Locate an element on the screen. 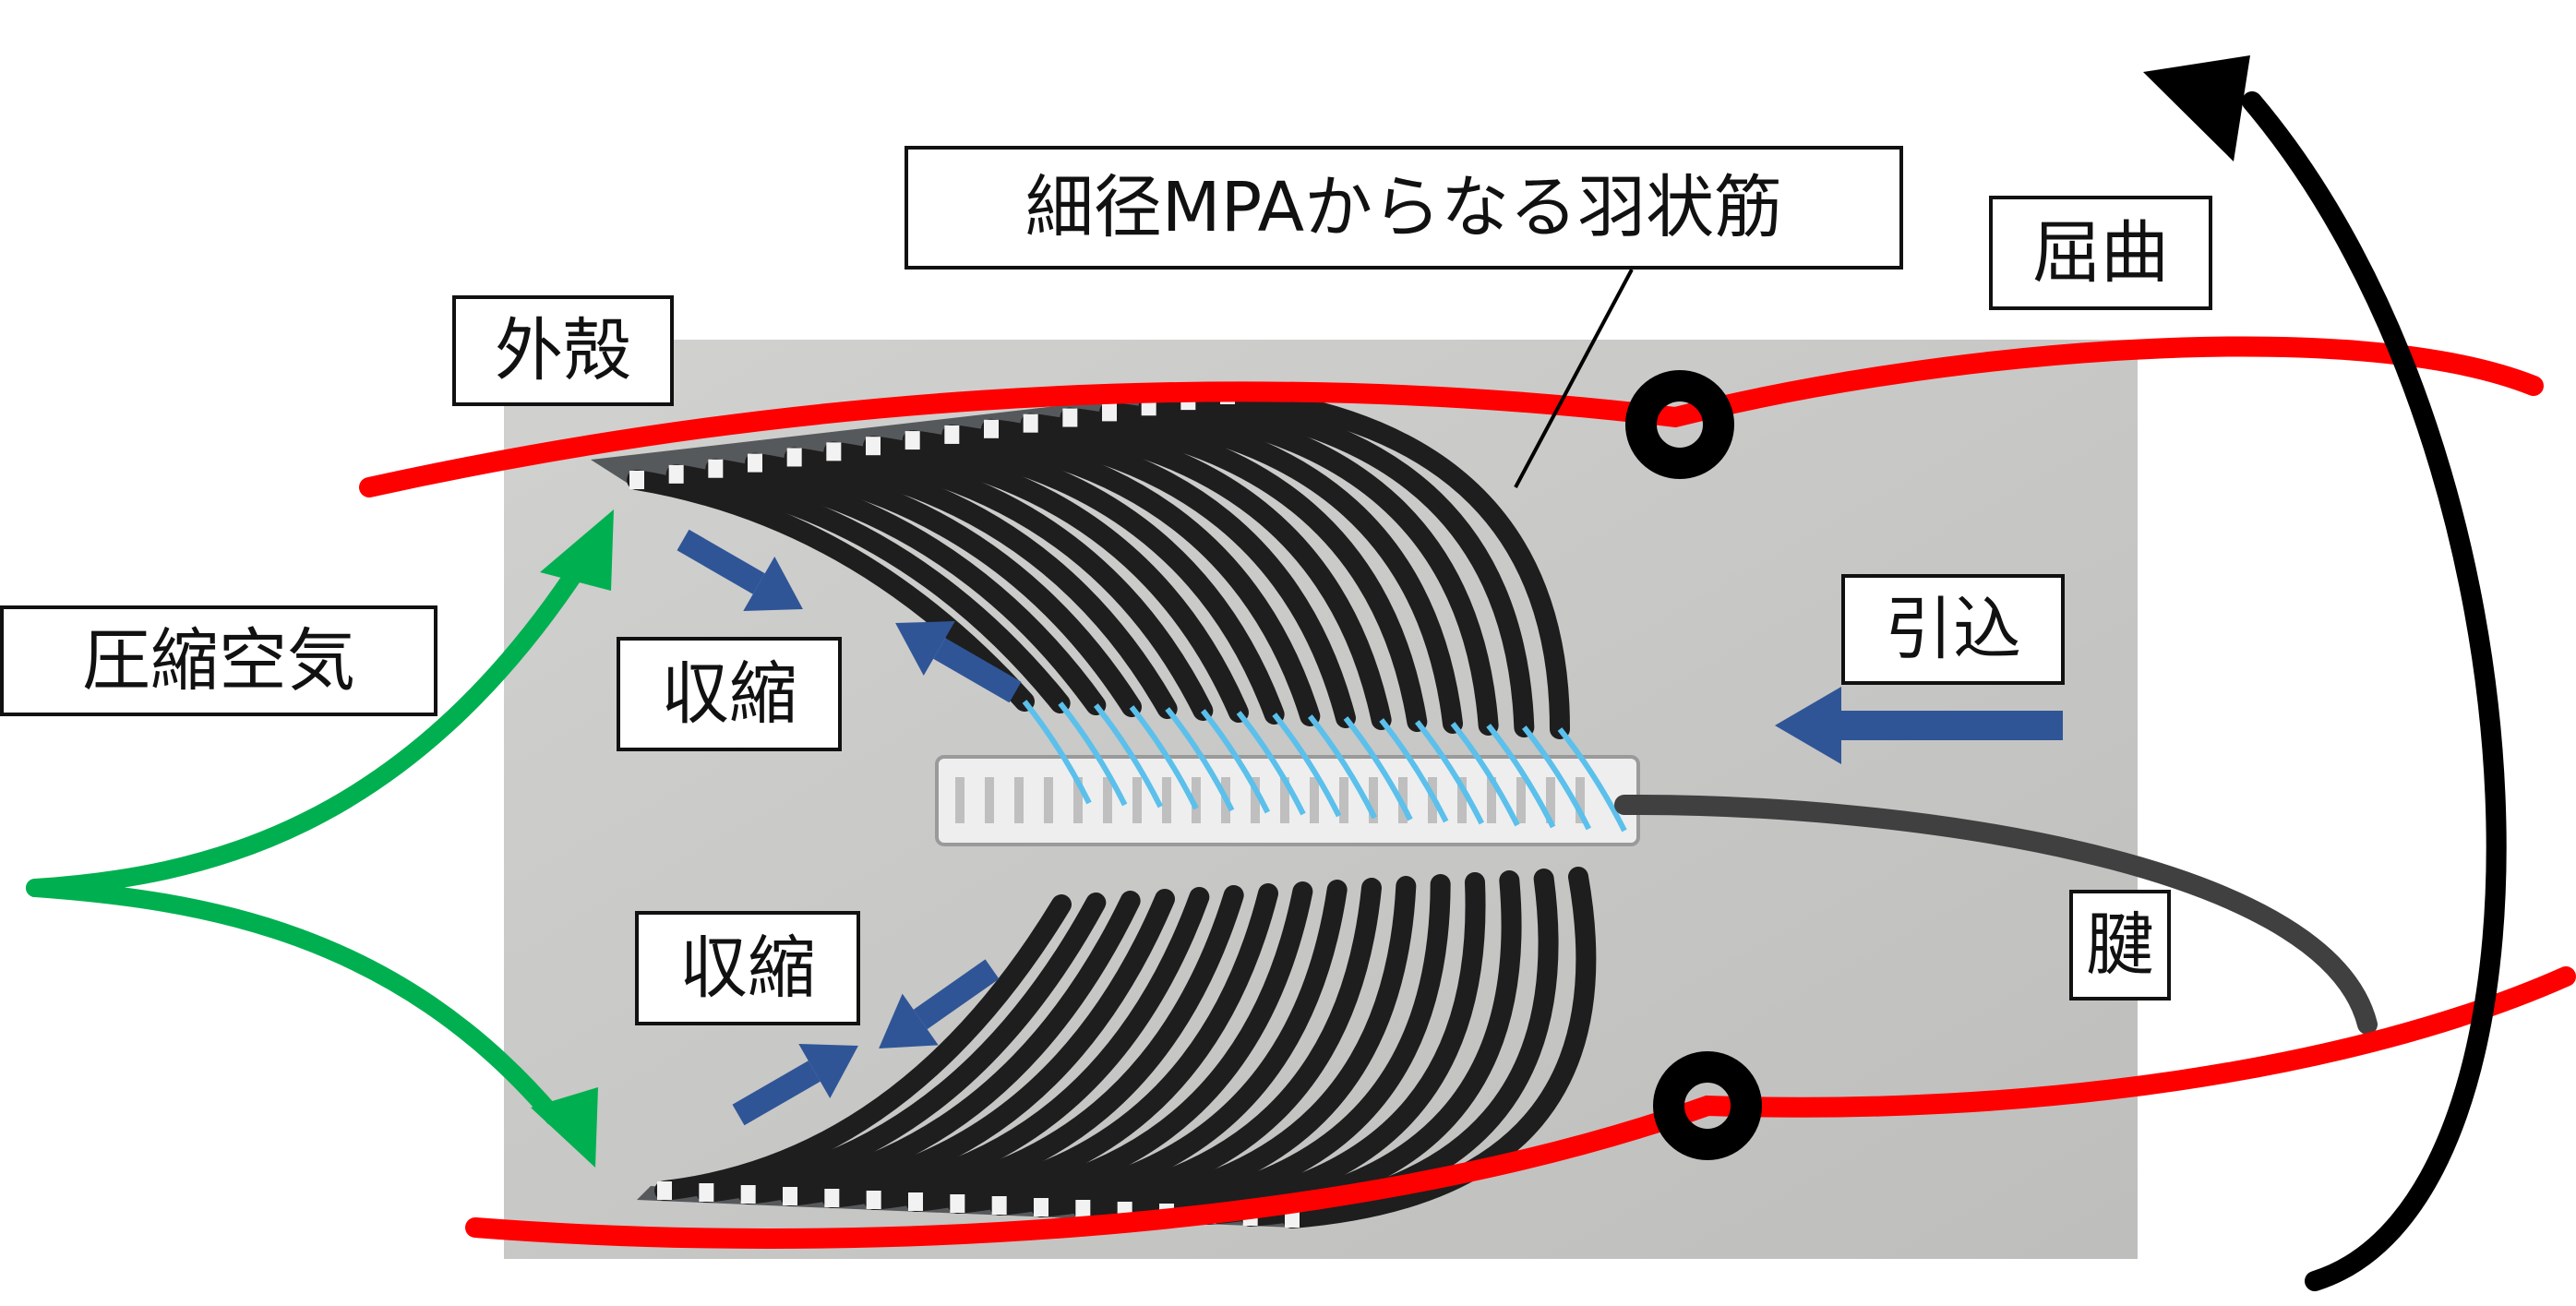 Image resolution: width=2576 pixels, height=1306 pixels. bend-arc is located at coordinates (2374, 691).